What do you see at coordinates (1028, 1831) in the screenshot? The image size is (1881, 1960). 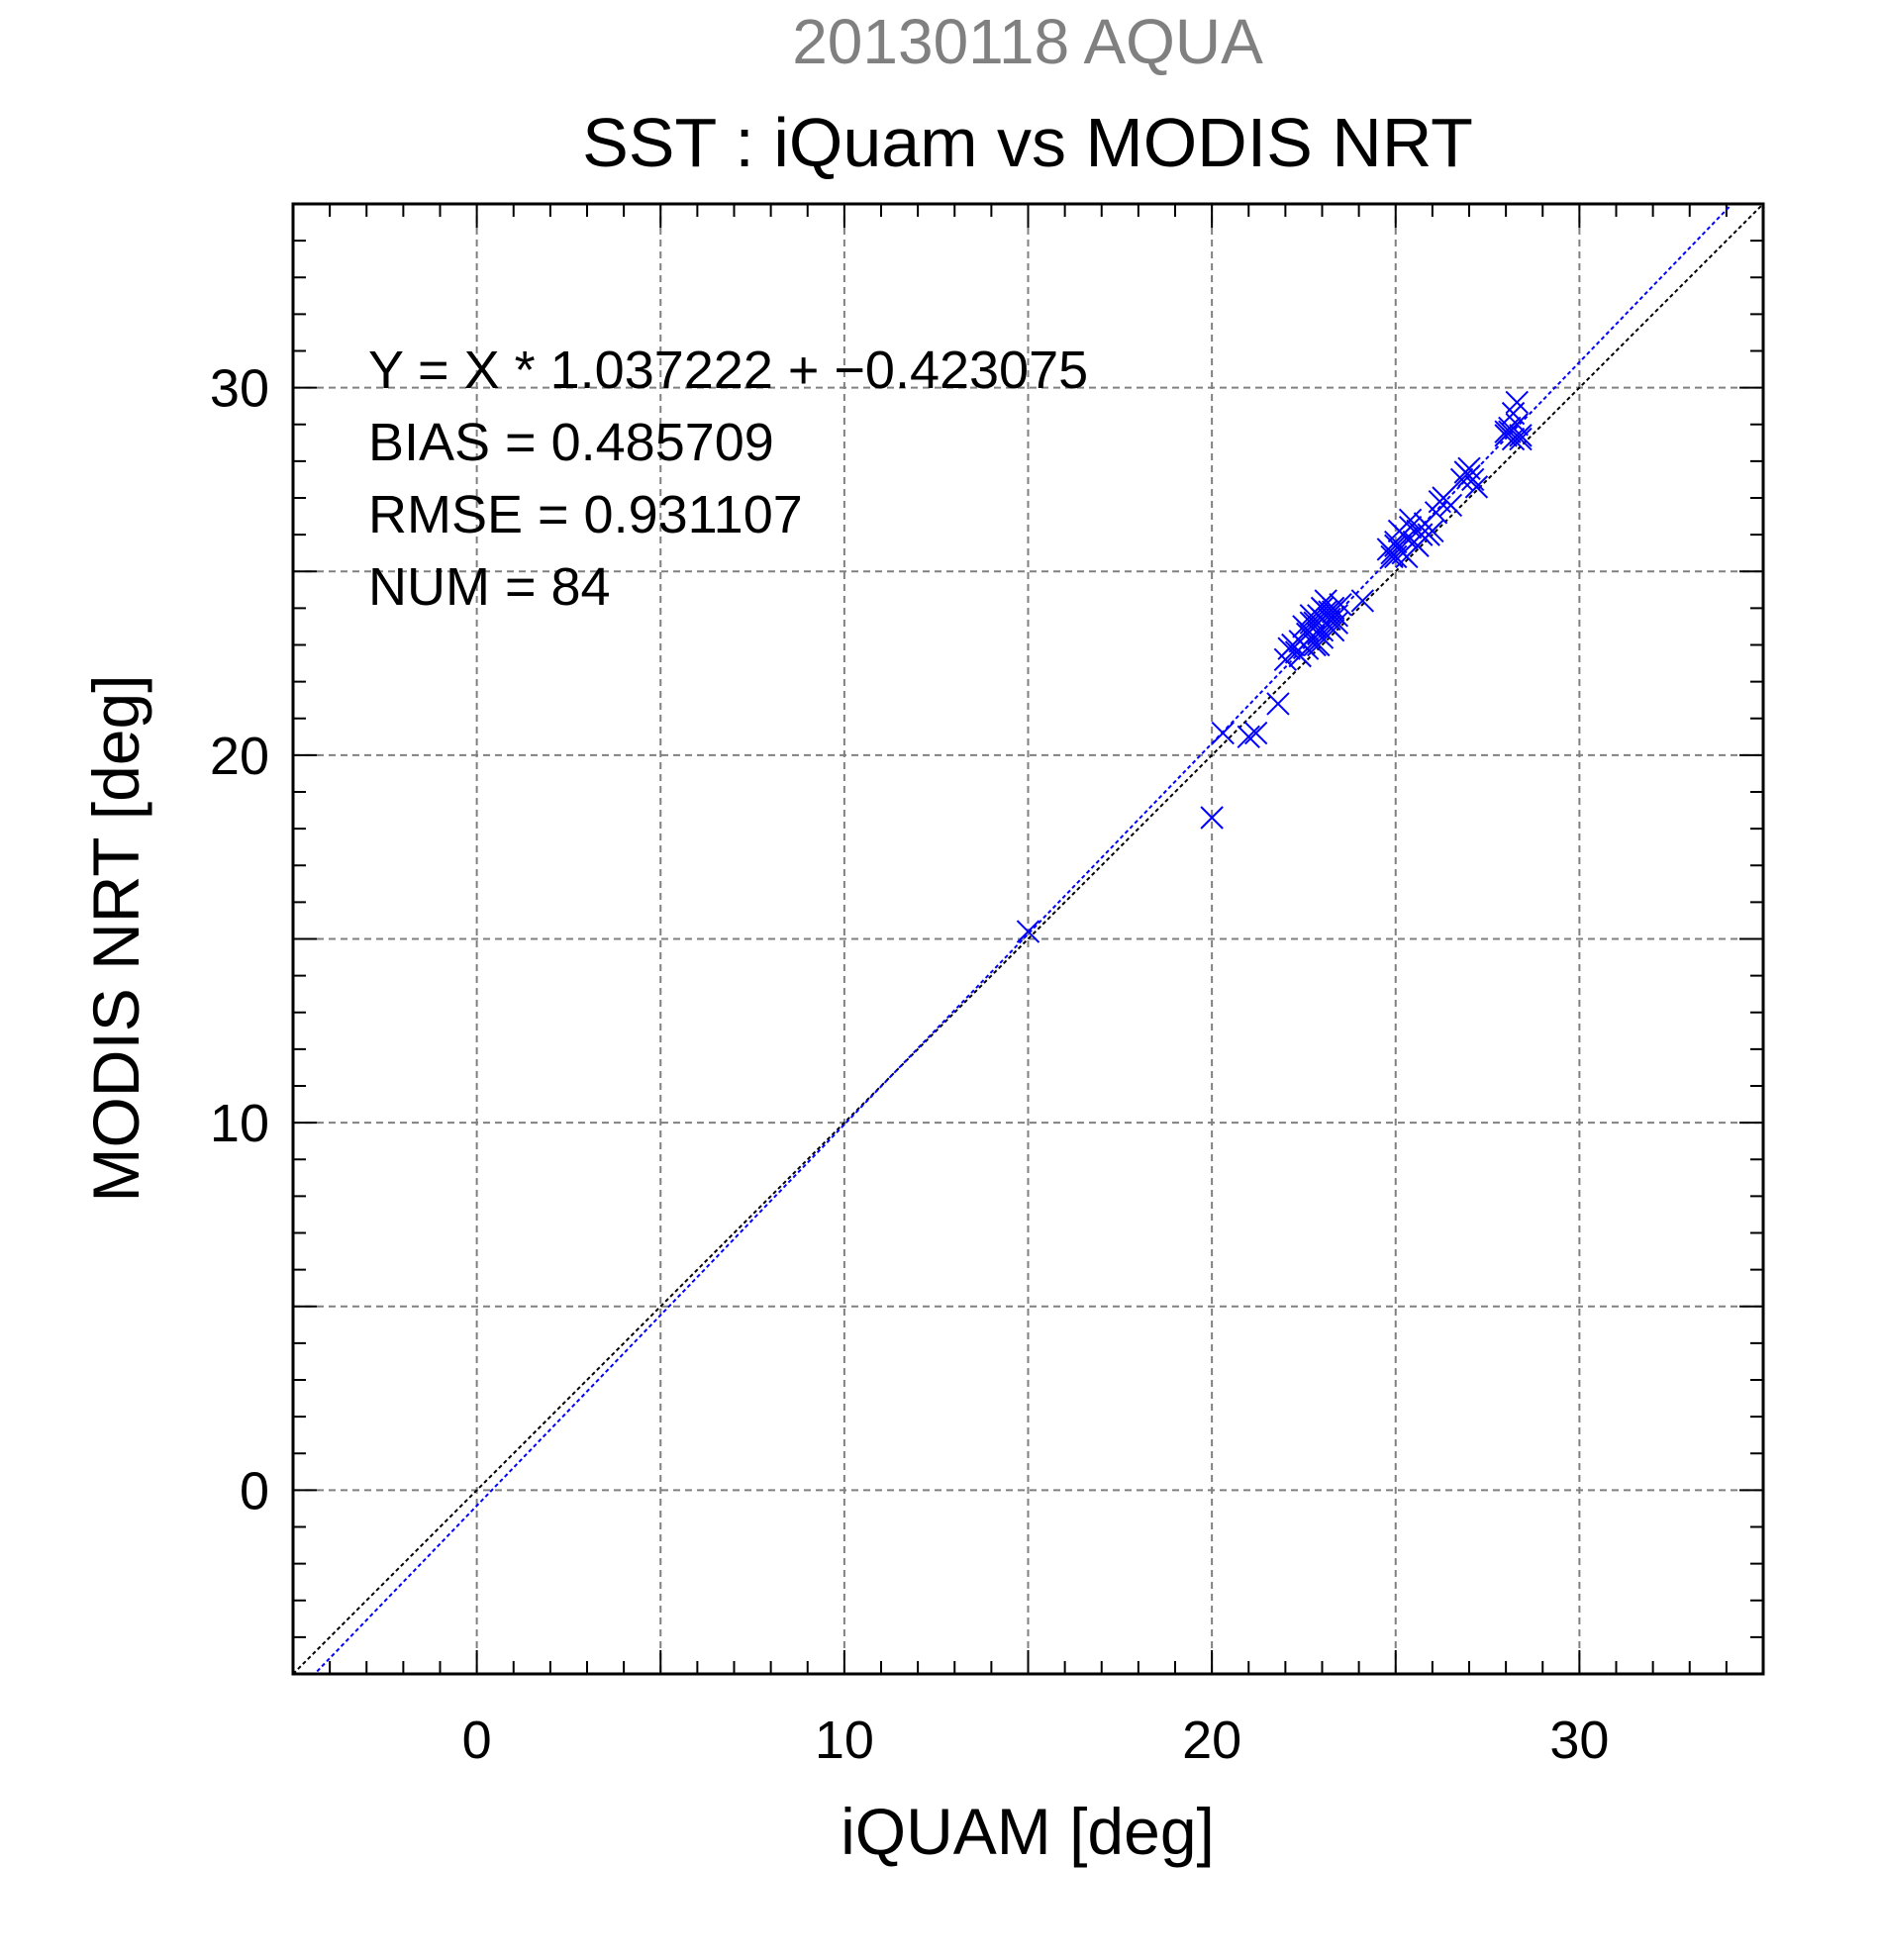 I see `x-axis-label: iQUAM [deg]` at bounding box center [1028, 1831].